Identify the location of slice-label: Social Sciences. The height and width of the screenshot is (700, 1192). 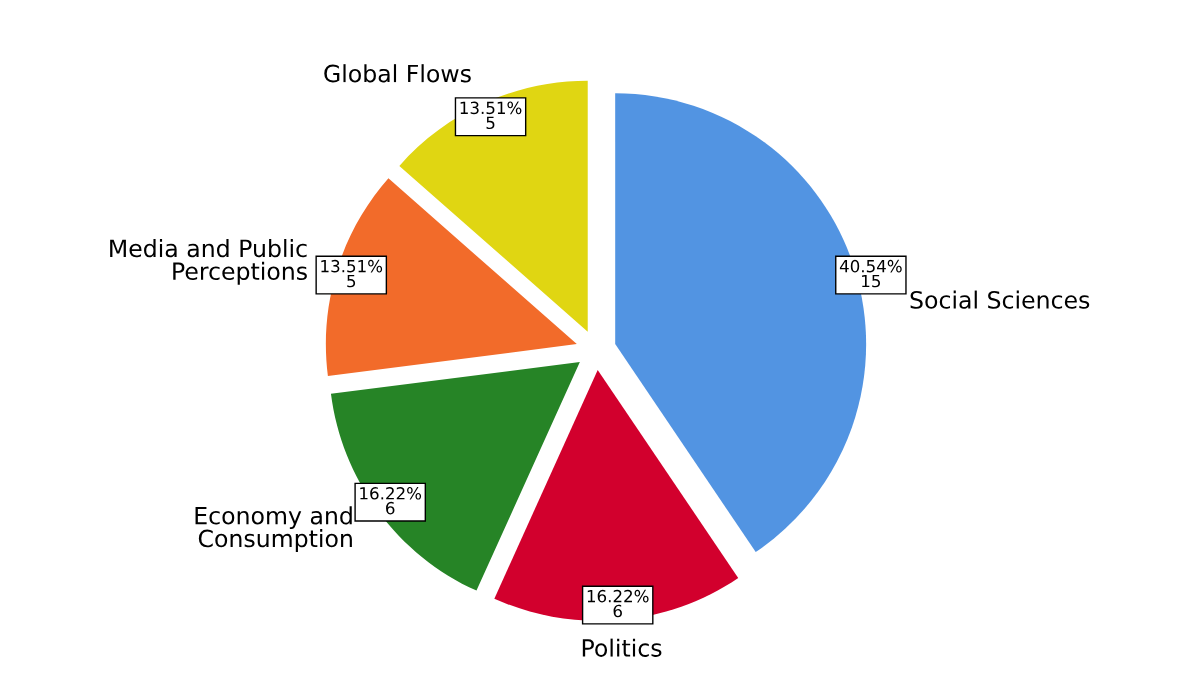
(1000, 299).